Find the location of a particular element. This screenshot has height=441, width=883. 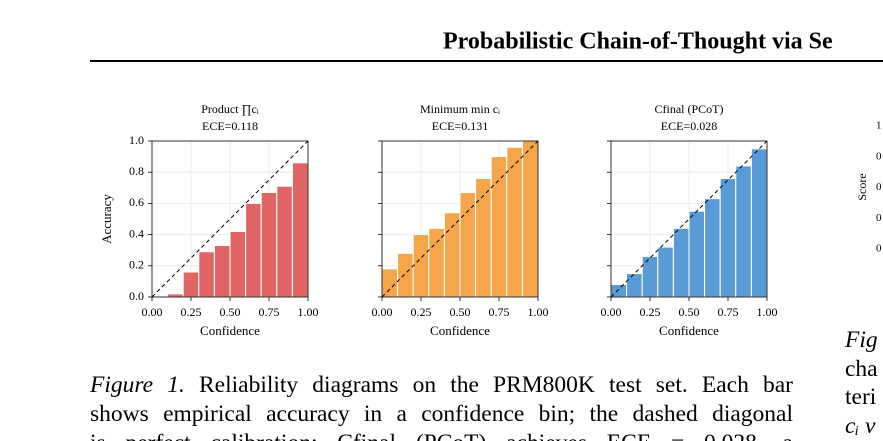

y-tick-fragment: 1 is located at coordinates (879, 126).